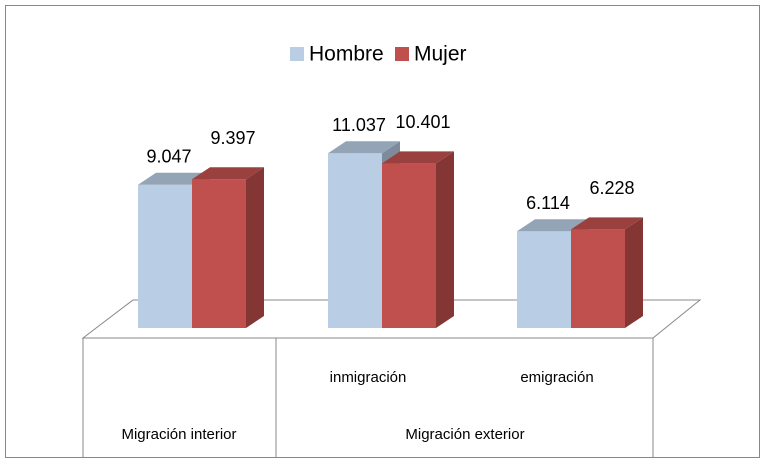 The width and height of the screenshot is (765, 462). What do you see at coordinates (346, 54) in the screenshot?
I see `legend-label: Hombre` at bounding box center [346, 54].